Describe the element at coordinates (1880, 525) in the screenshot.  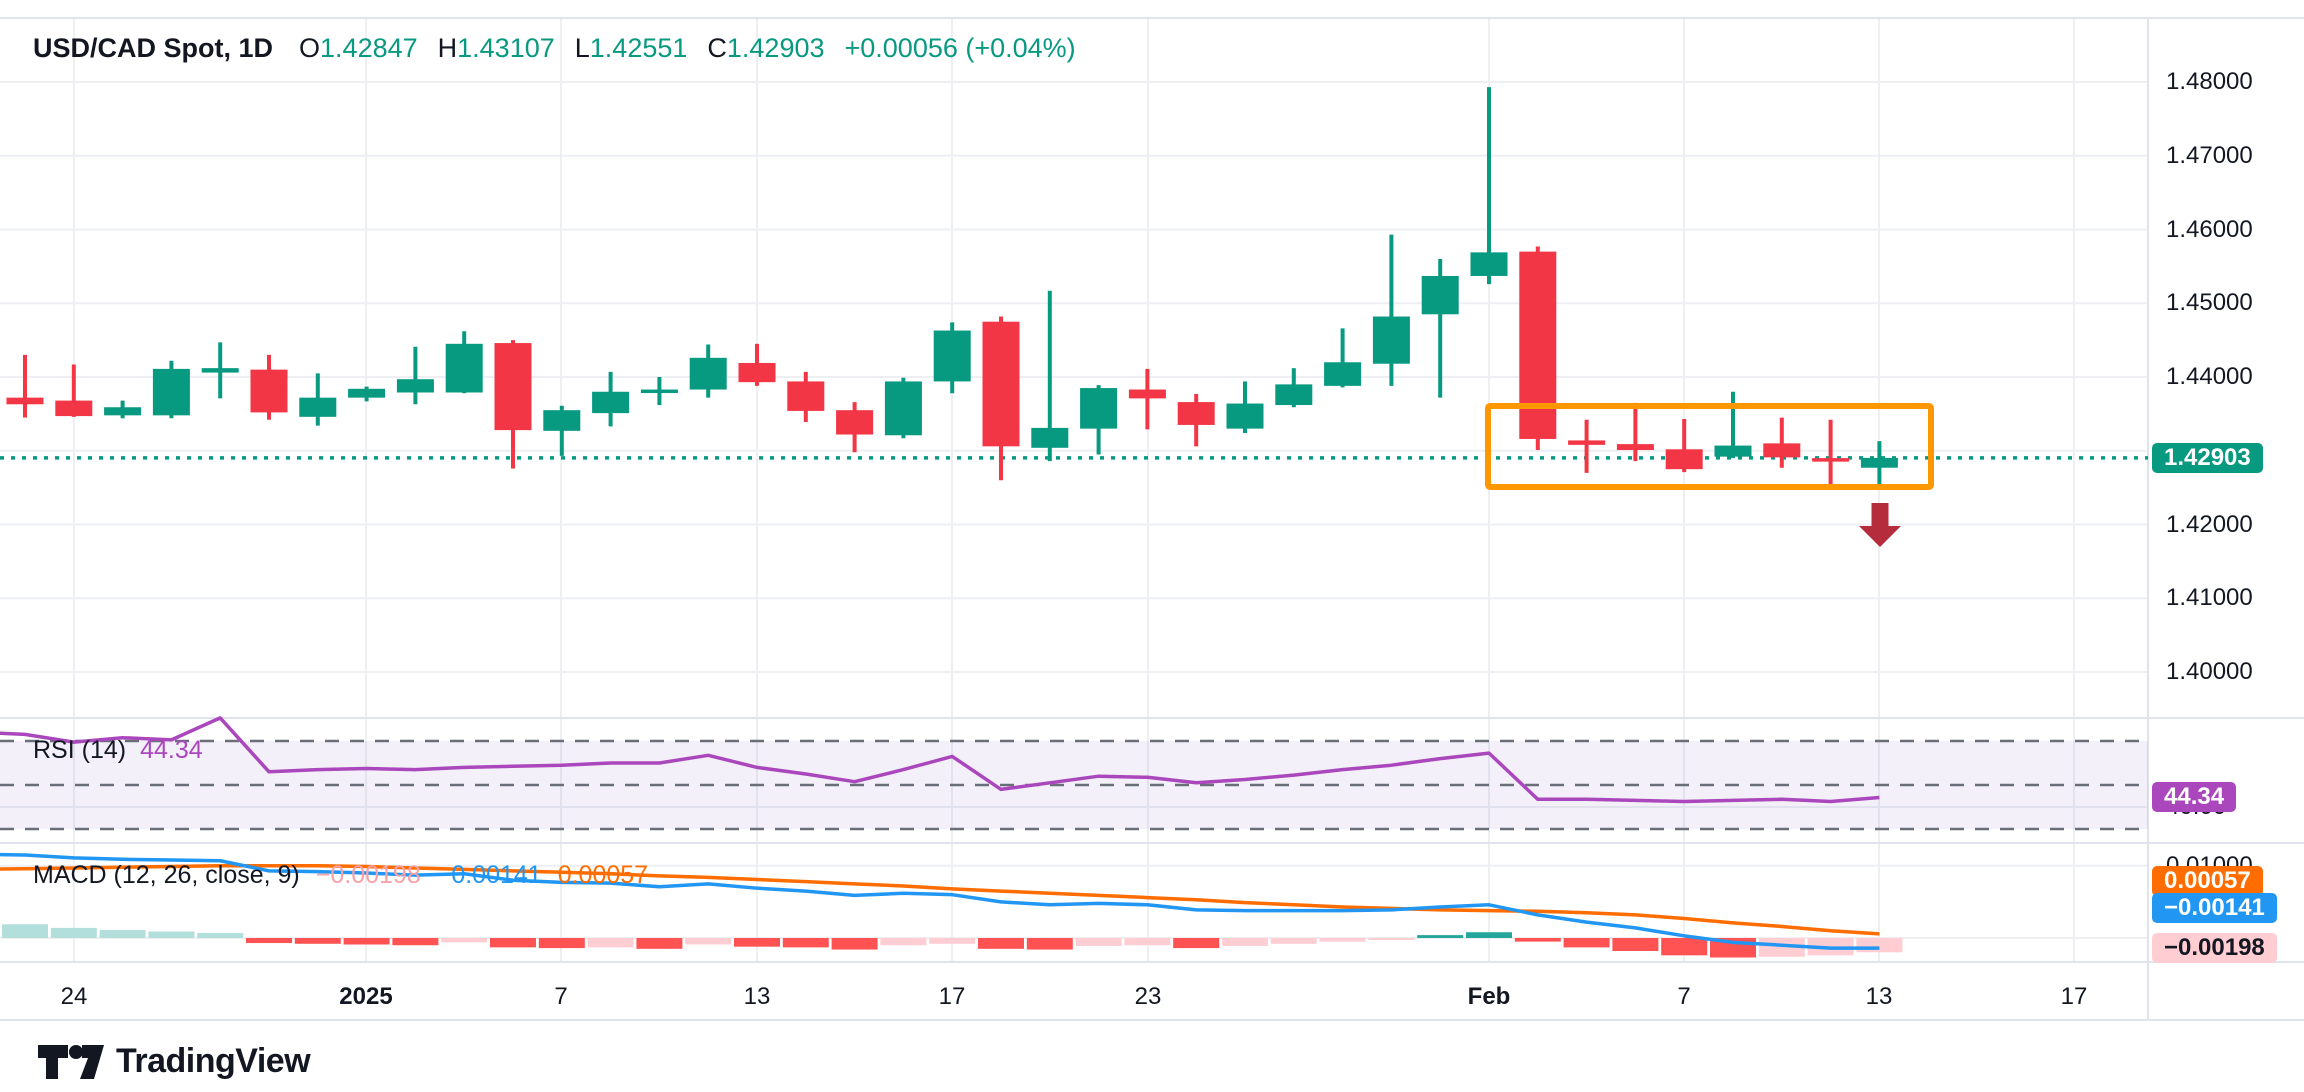
I see `down-arrow` at that location.